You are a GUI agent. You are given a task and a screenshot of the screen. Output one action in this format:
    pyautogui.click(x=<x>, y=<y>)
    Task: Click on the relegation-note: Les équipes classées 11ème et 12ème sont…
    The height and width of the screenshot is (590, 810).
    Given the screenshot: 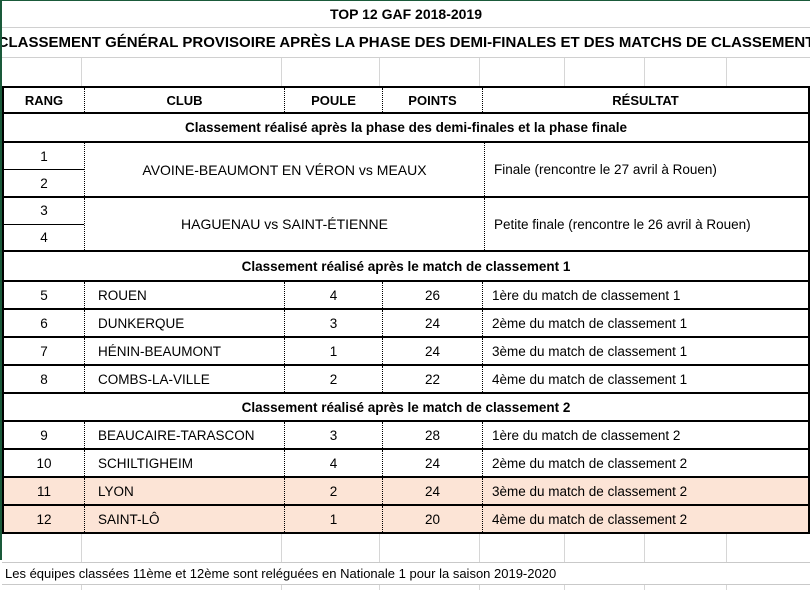 What is the action you would take?
    pyautogui.click(x=406, y=573)
    